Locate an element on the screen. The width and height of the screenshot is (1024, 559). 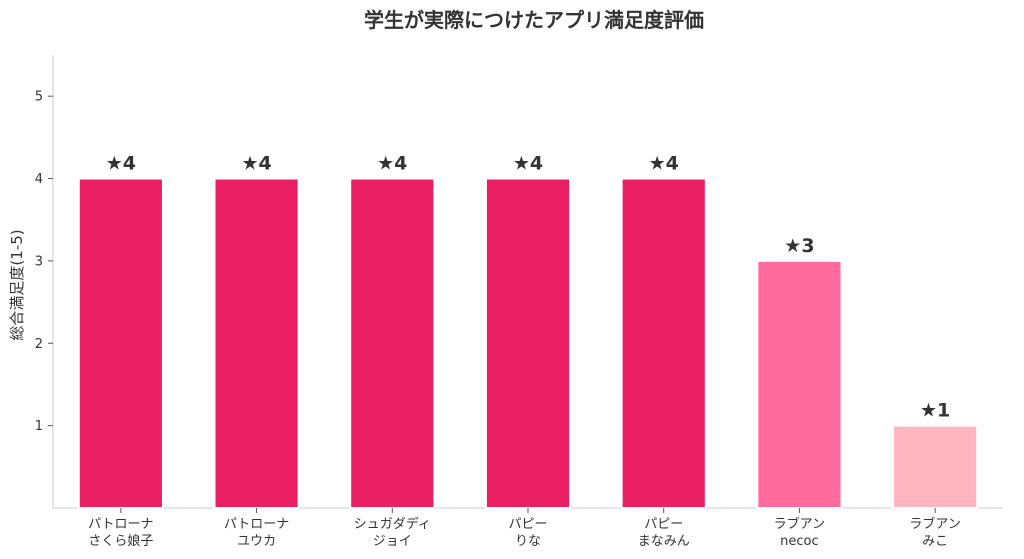
y-tick-label: 1 is located at coordinates (39, 426).